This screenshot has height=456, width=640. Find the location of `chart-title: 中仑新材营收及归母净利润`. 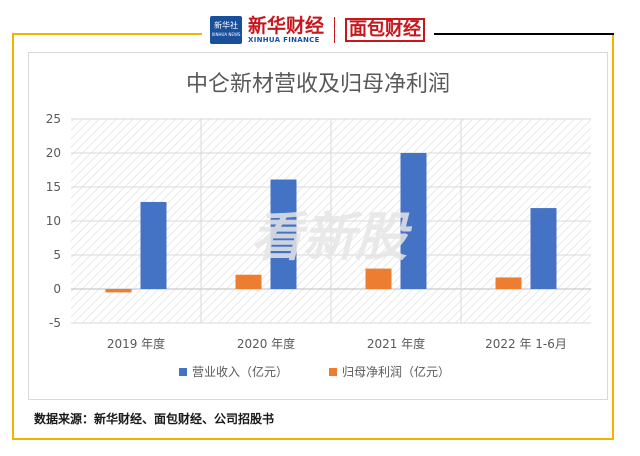

chart-title: 中仑新材营收及归母净利润 is located at coordinates (318, 84).